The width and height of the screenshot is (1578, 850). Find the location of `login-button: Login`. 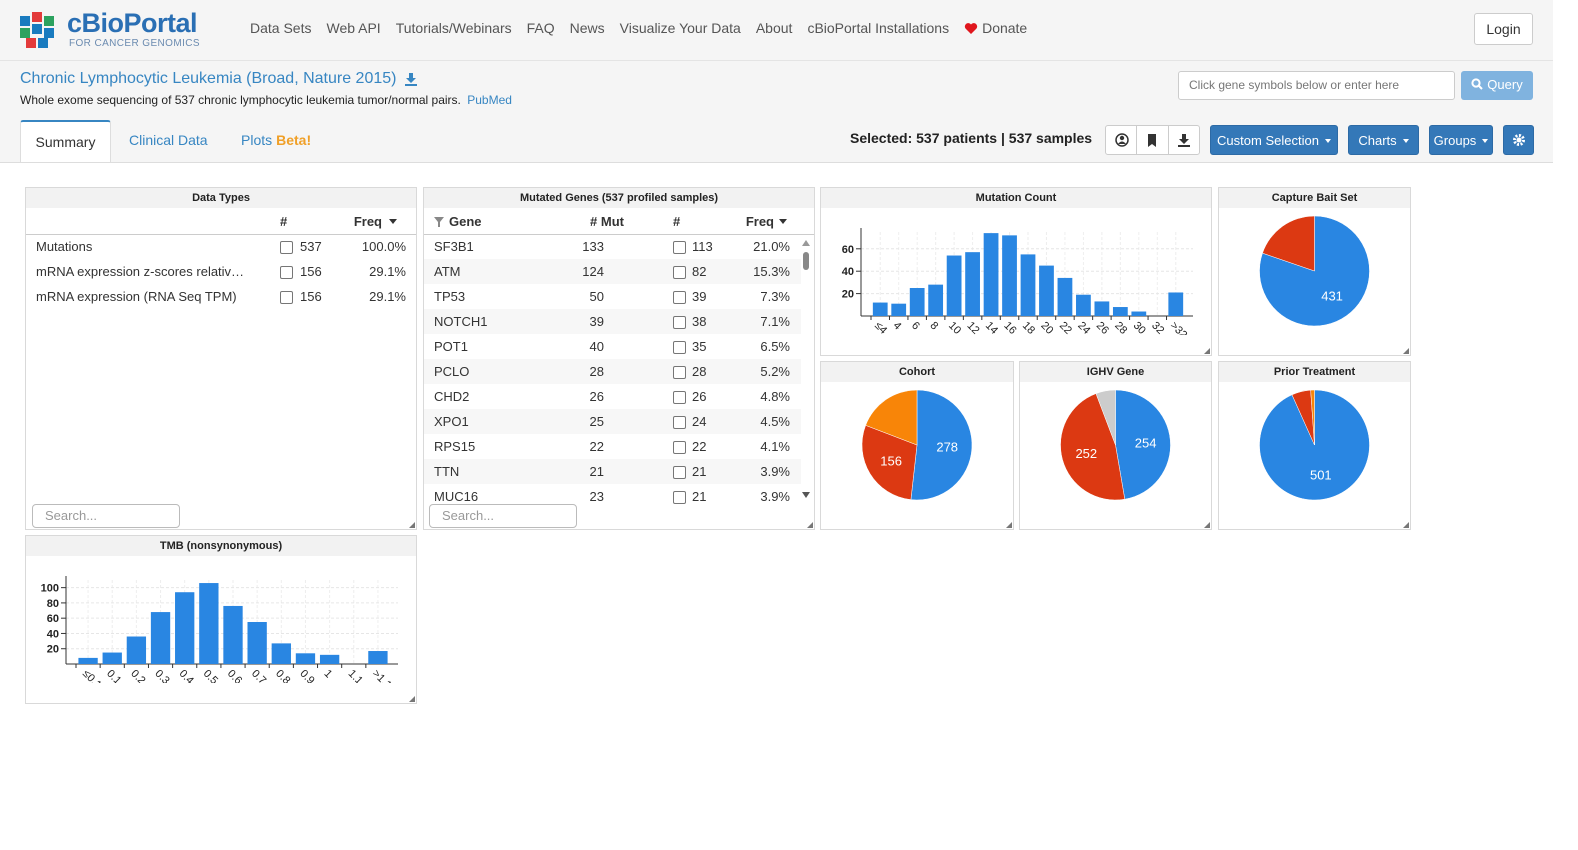

login-button: Login is located at coordinates (1503, 29).